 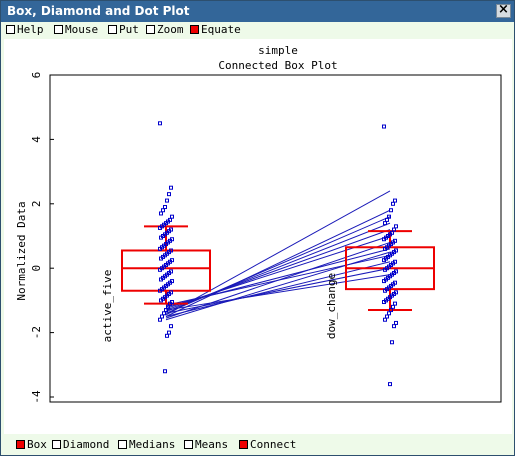 I want to click on help-checkbox: Help, so click(x=25, y=29).